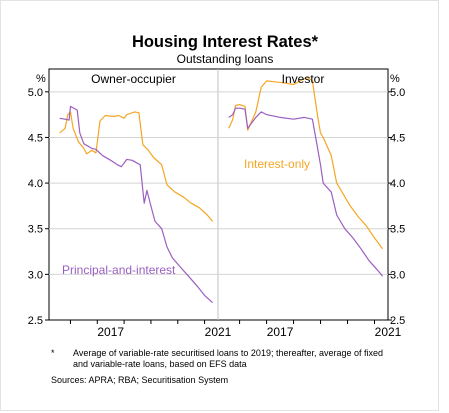 This screenshot has width=449, height=413. What do you see at coordinates (53, 353) in the screenshot?
I see `footnote-marker: *` at bounding box center [53, 353].